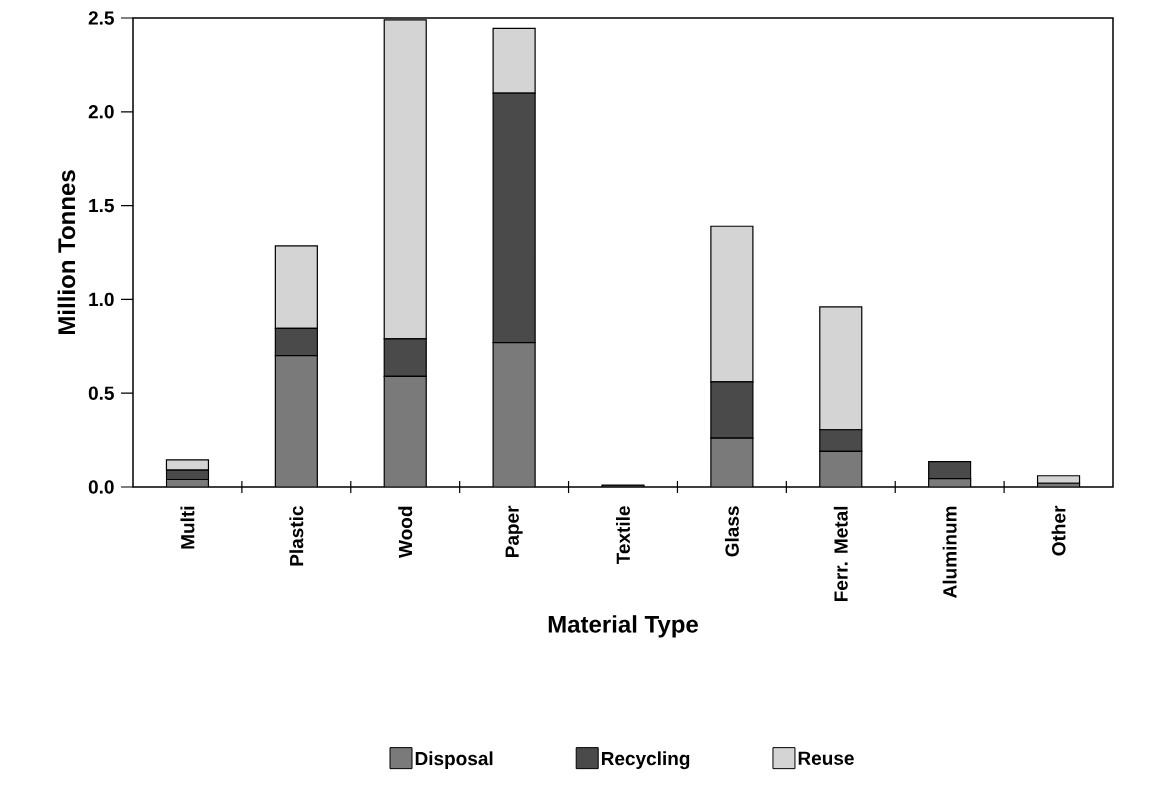 The height and width of the screenshot is (808, 1167). What do you see at coordinates (101, 205) in the screenshot?
I see `y-tick-label: 1.5` at bounding box center [101, 205].